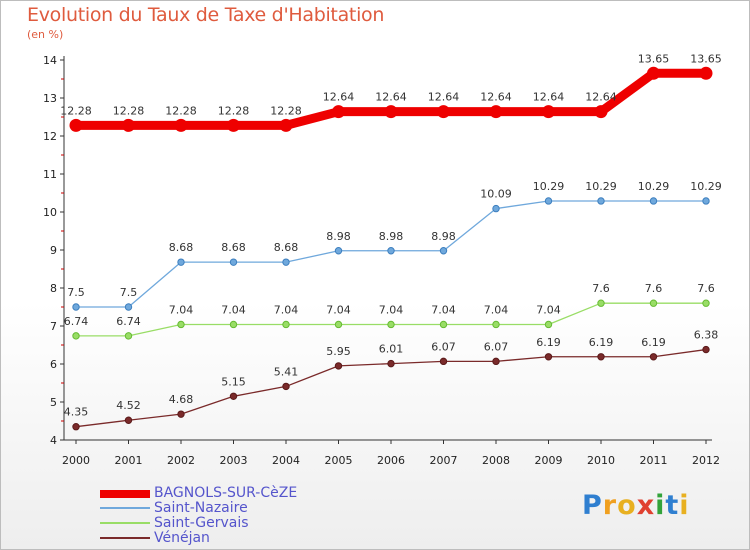 The height and width of the screenshot is (550, 750). What do you see at coordinates (653, 342) in the screenshot?
I see `data-label: 6.19` at bounding box center [653, 342].